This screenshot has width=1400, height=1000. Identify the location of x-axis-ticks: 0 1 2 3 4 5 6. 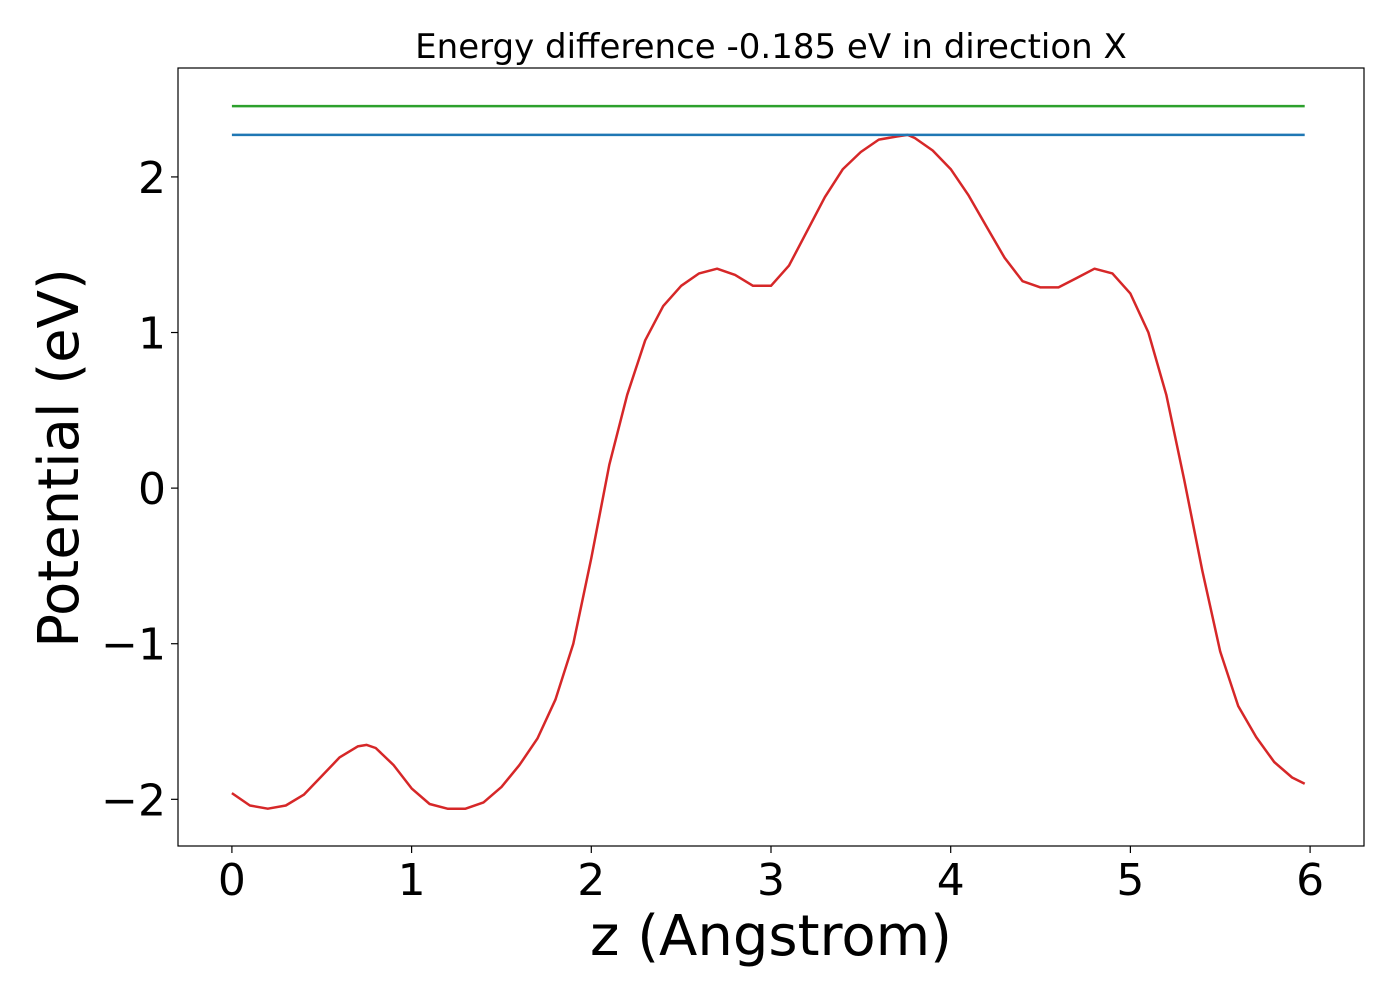
(771, 876).